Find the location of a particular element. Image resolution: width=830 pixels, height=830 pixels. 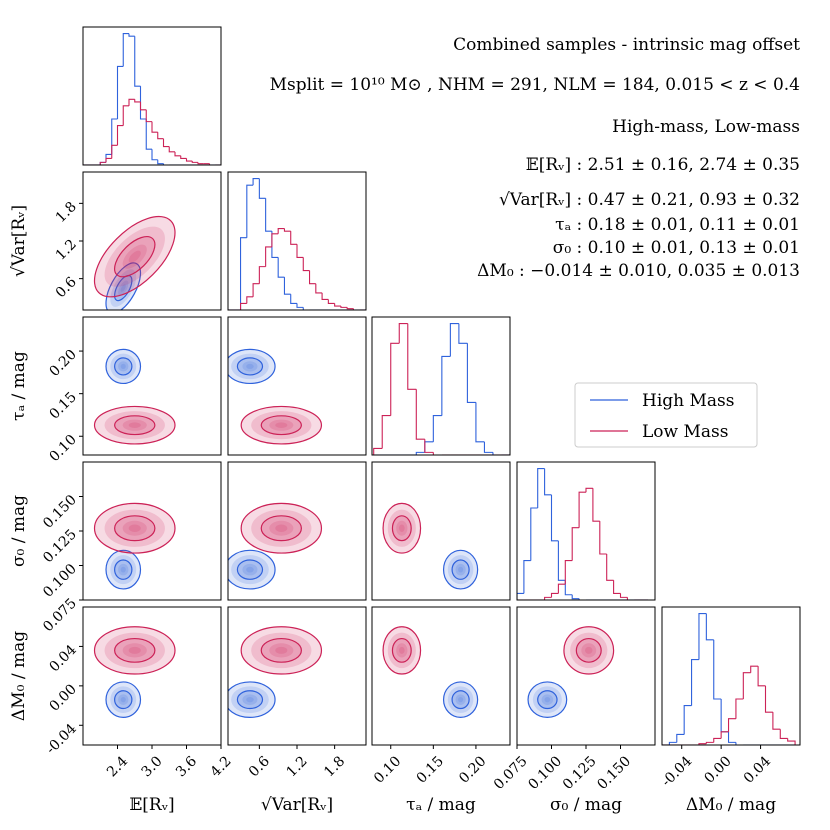

x-axis-label: √Var[Rᵥ] is located at coordinates (297, 805).